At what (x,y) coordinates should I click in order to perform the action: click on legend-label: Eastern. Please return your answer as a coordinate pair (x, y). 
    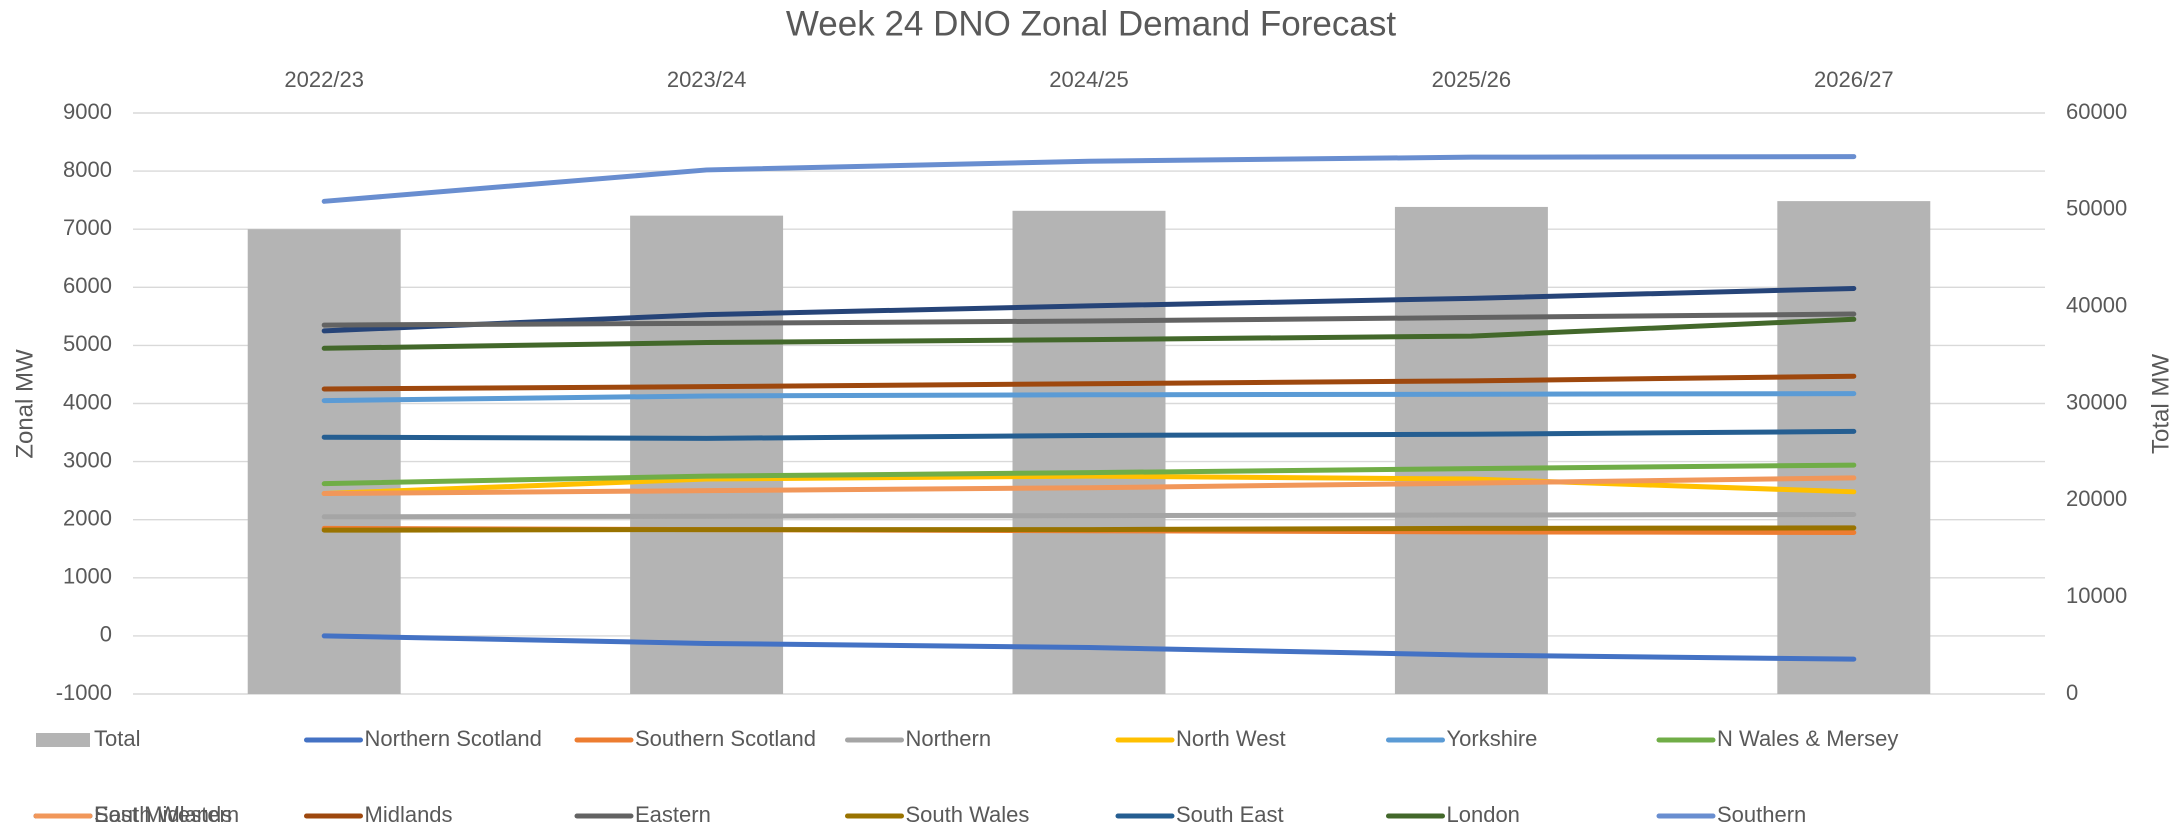
    Looking at the image, I should click on (673, 813).